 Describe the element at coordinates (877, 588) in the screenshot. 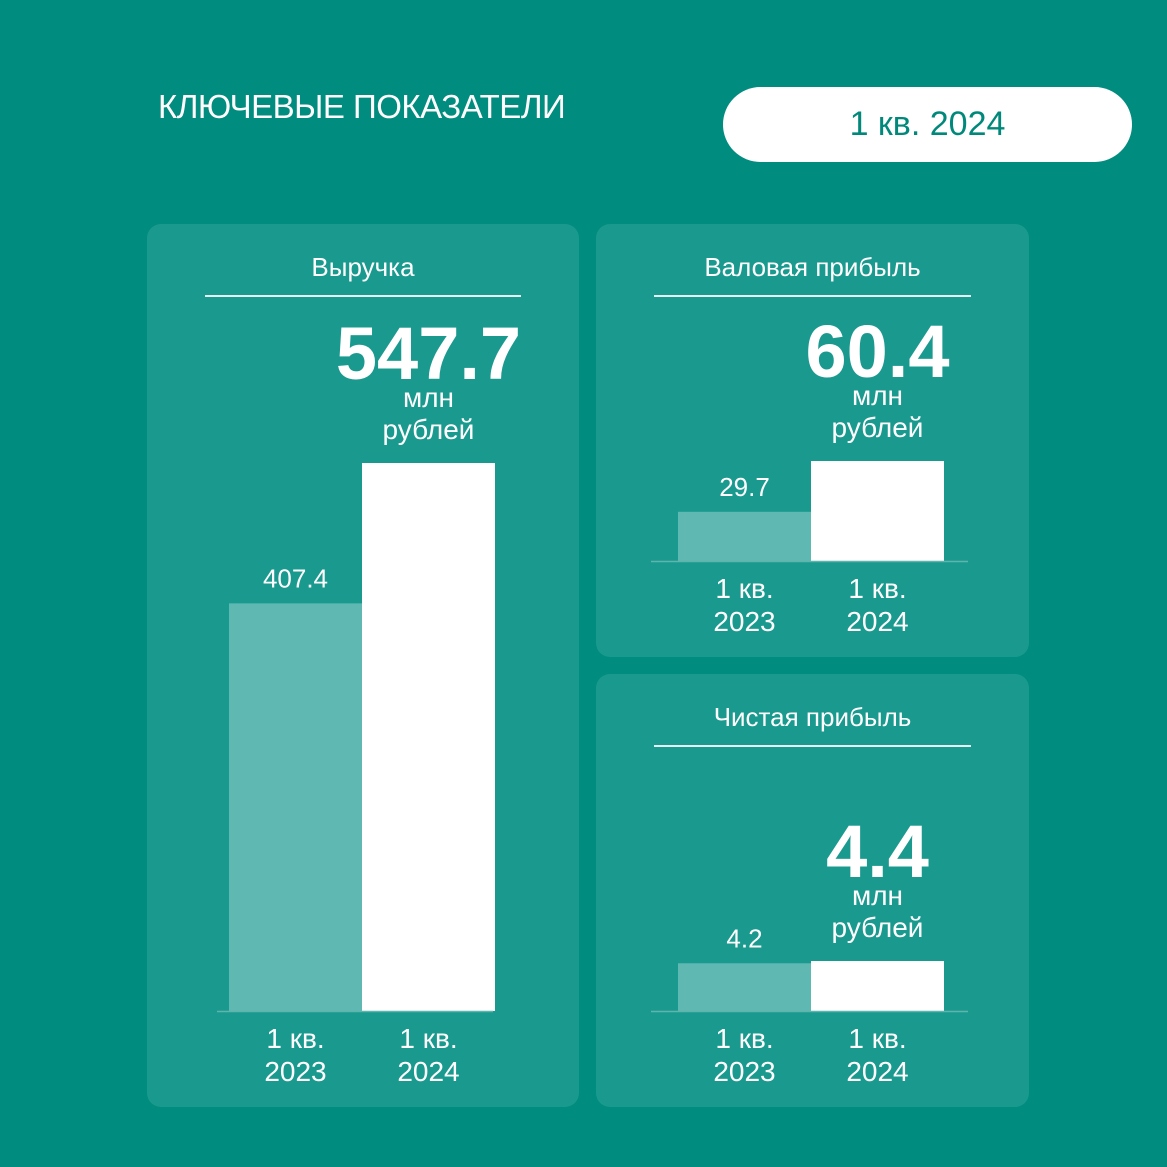

I see `gross-profit-tick-label-2024-line1: 1 кв.` at that location.